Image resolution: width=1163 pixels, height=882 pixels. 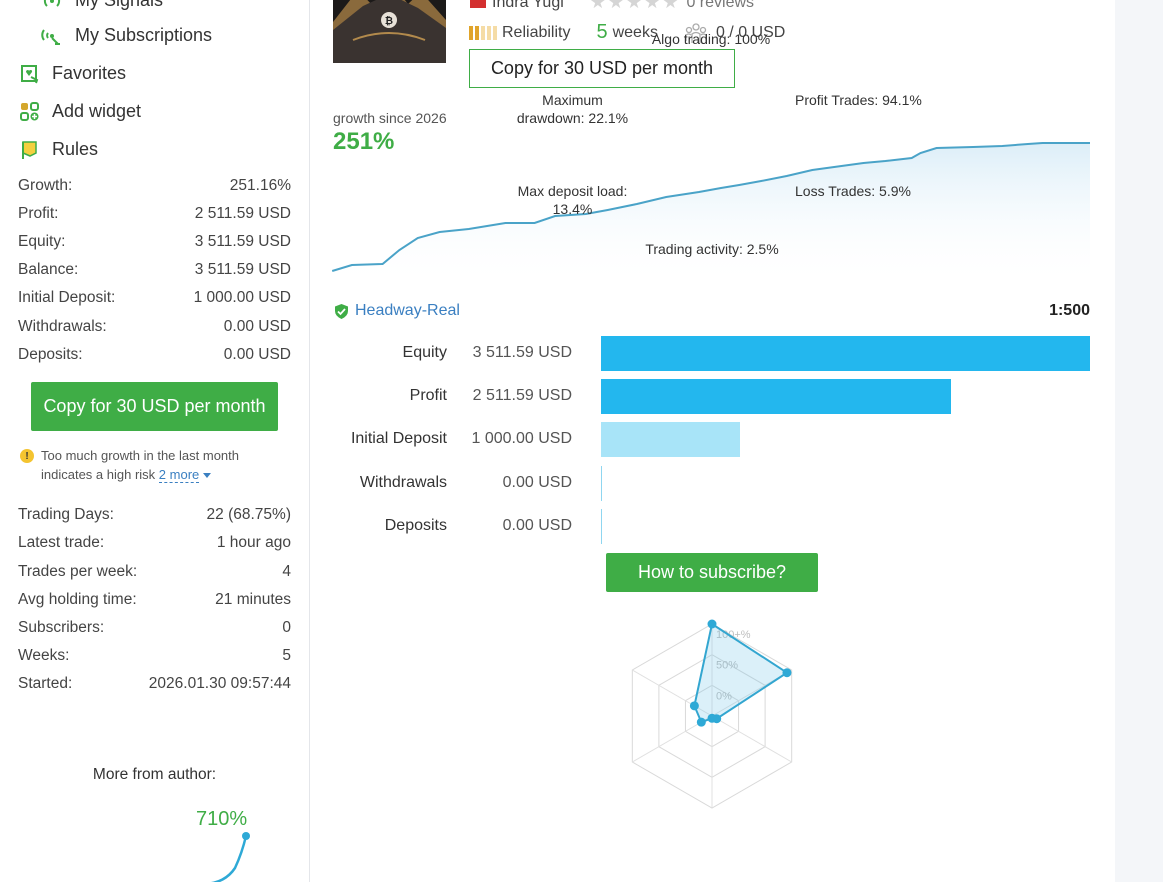 What do you see at coordinates (50, 36) in the screenshot?
I see `subscriptions-antenna-icon` at bounding box center [50, 36].